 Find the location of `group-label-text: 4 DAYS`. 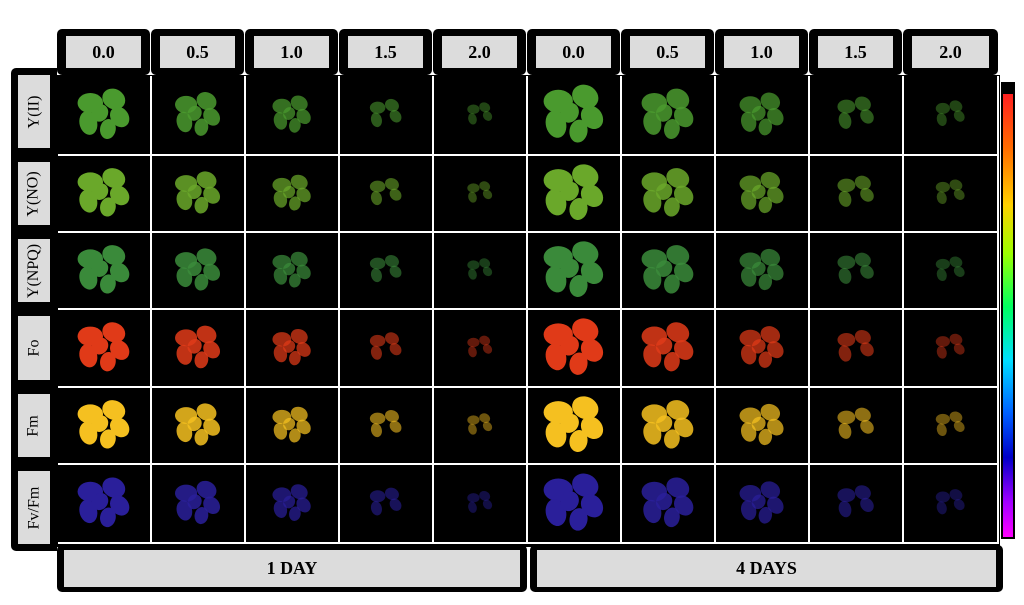

group-label-text: 4 DAYS is located at coordinates (766, 568).